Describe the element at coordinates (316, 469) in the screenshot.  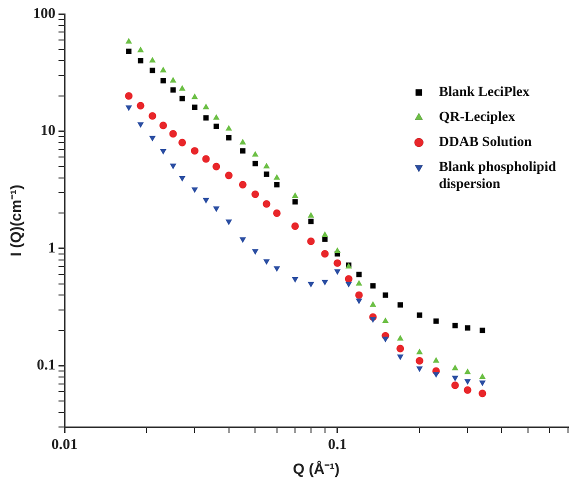
I see `x-axis-title: Q (Å⁻¹)` at that location.